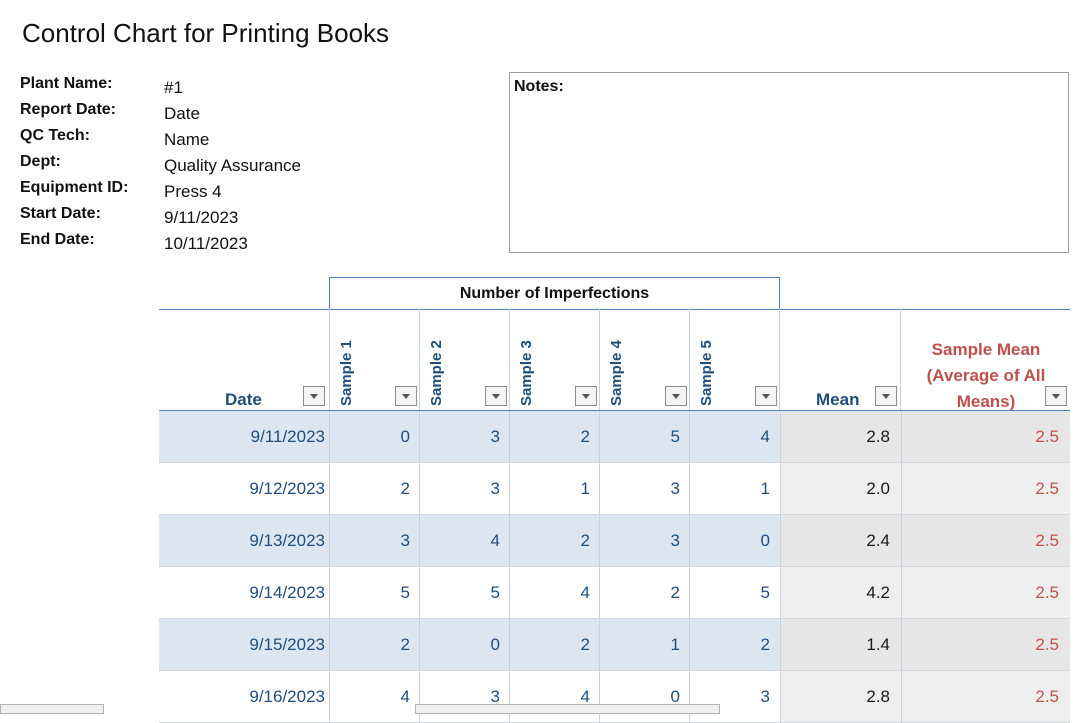 Image resolution: width=1080 pixels, height=723 pixels. What do you see at coordinates (838, 399) in the screenshot?
I see `mean-column-header: Mean` at bounding box center [838, 399].